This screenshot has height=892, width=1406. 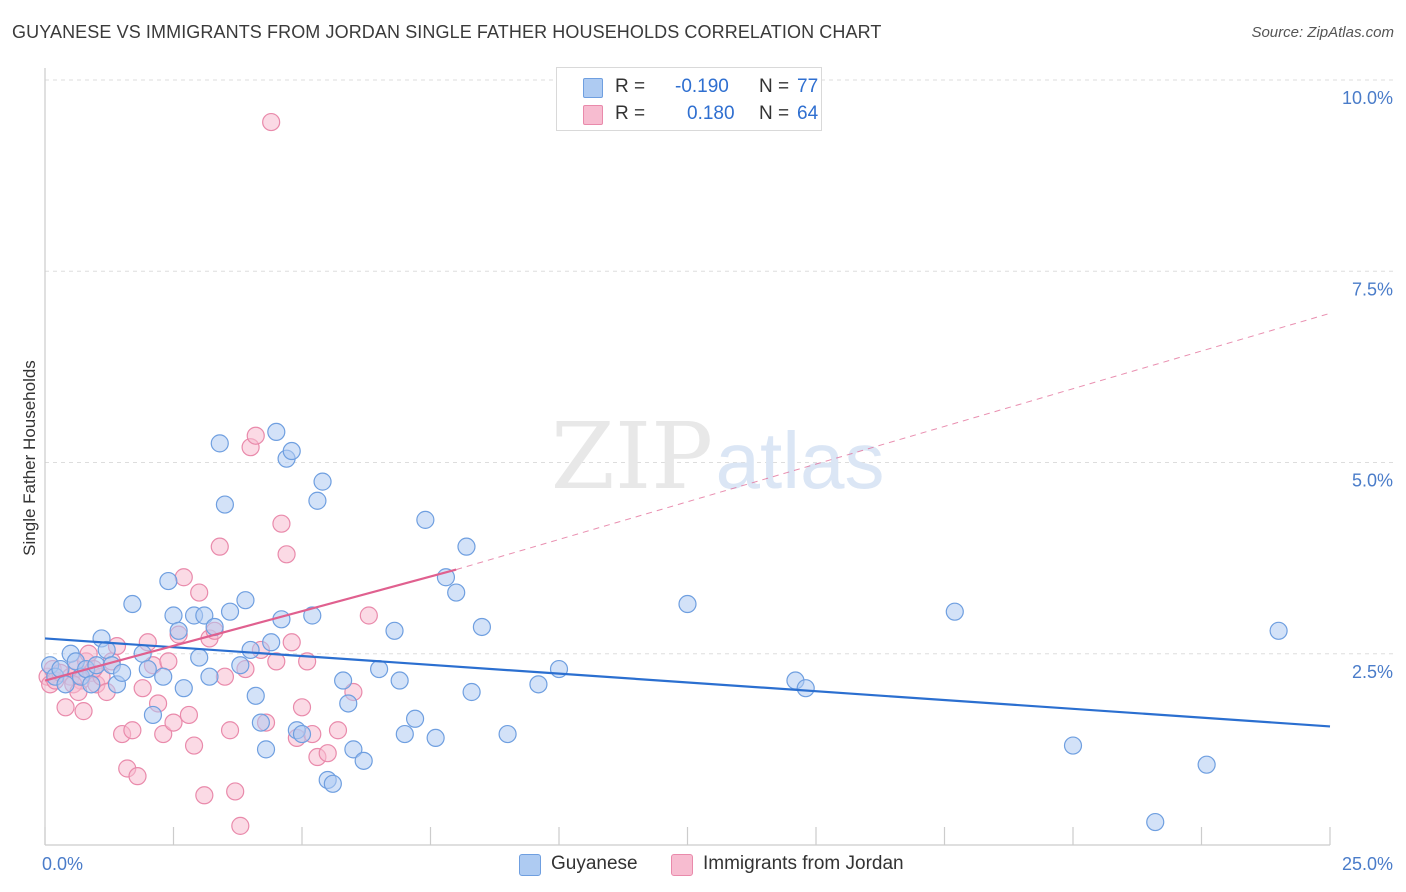 I want to click on bottom-legend-label-jordan: Immigrants from Jordan, so click(x=803, y=863).